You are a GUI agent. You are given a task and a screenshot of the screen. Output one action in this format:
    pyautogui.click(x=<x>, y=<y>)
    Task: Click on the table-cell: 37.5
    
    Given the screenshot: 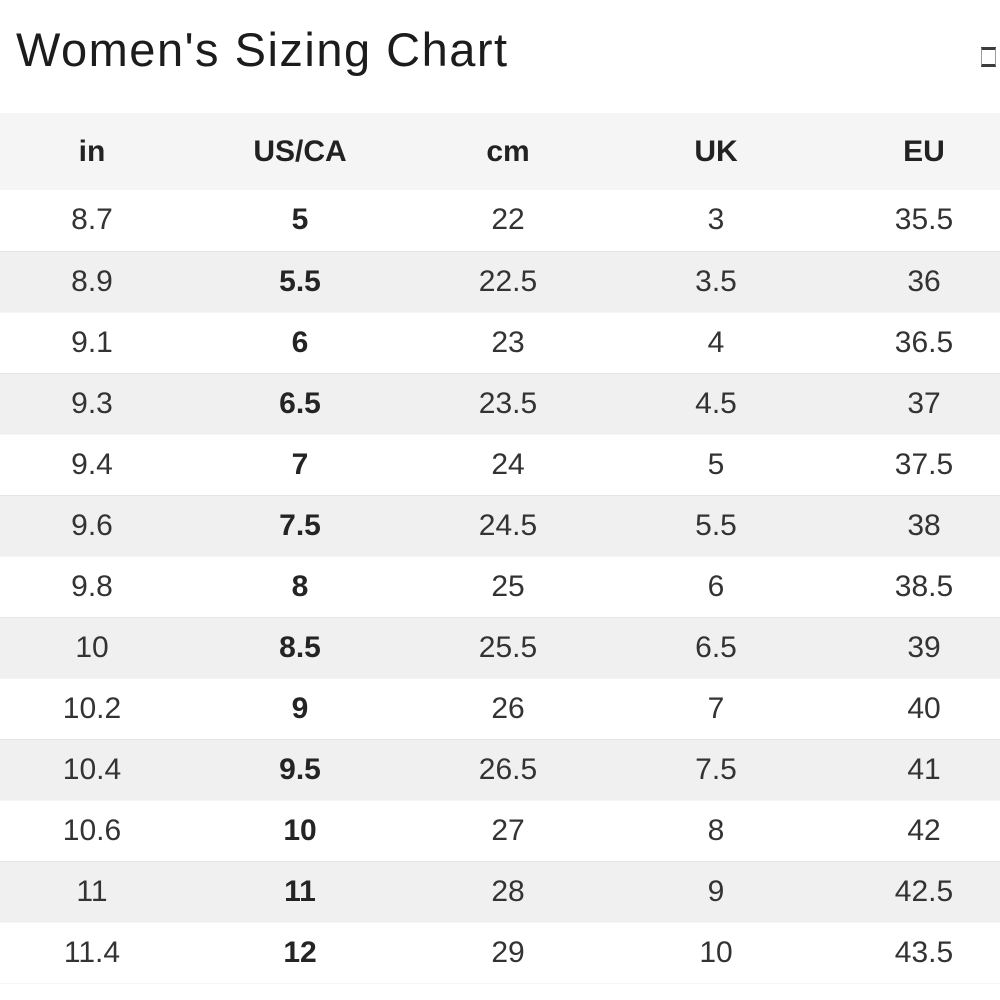 What is the action you would take?
    pyautogui.click(x=910, y=465)
    